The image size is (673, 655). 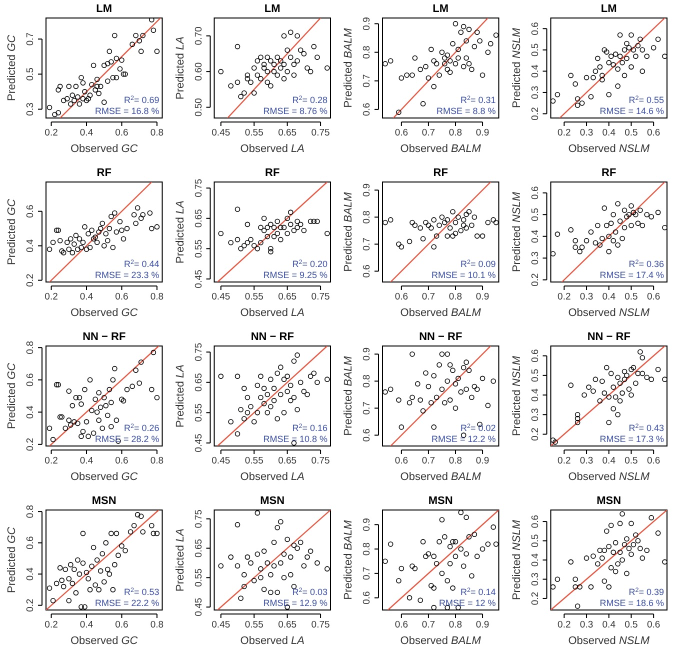 I want to click on annotation: R$^{2}$= 0.69, so click(x=142, y=99).